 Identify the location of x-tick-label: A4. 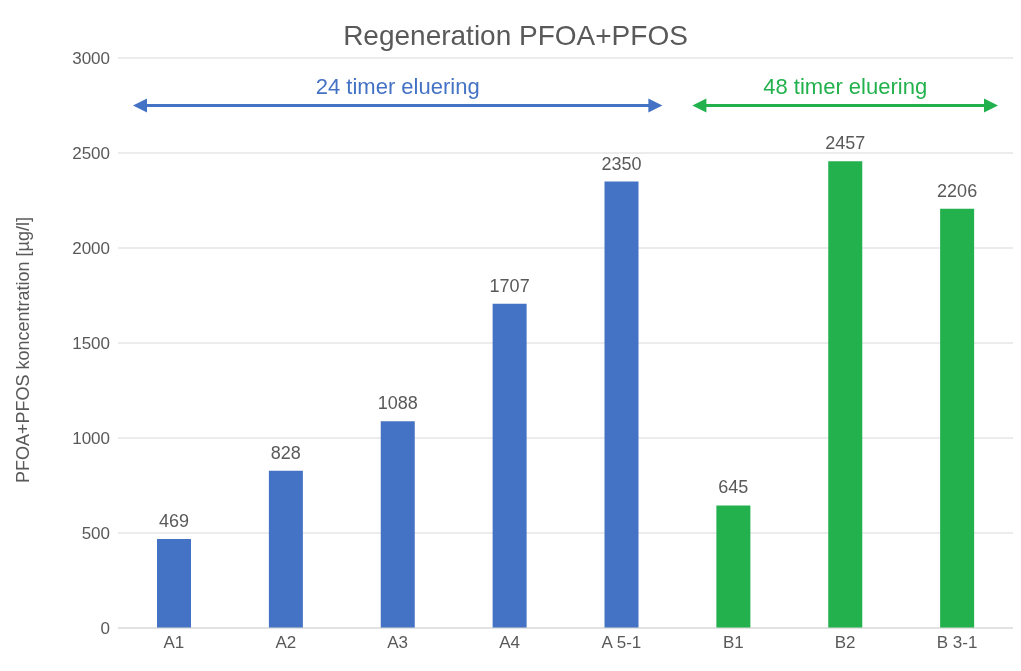
(509, 643).